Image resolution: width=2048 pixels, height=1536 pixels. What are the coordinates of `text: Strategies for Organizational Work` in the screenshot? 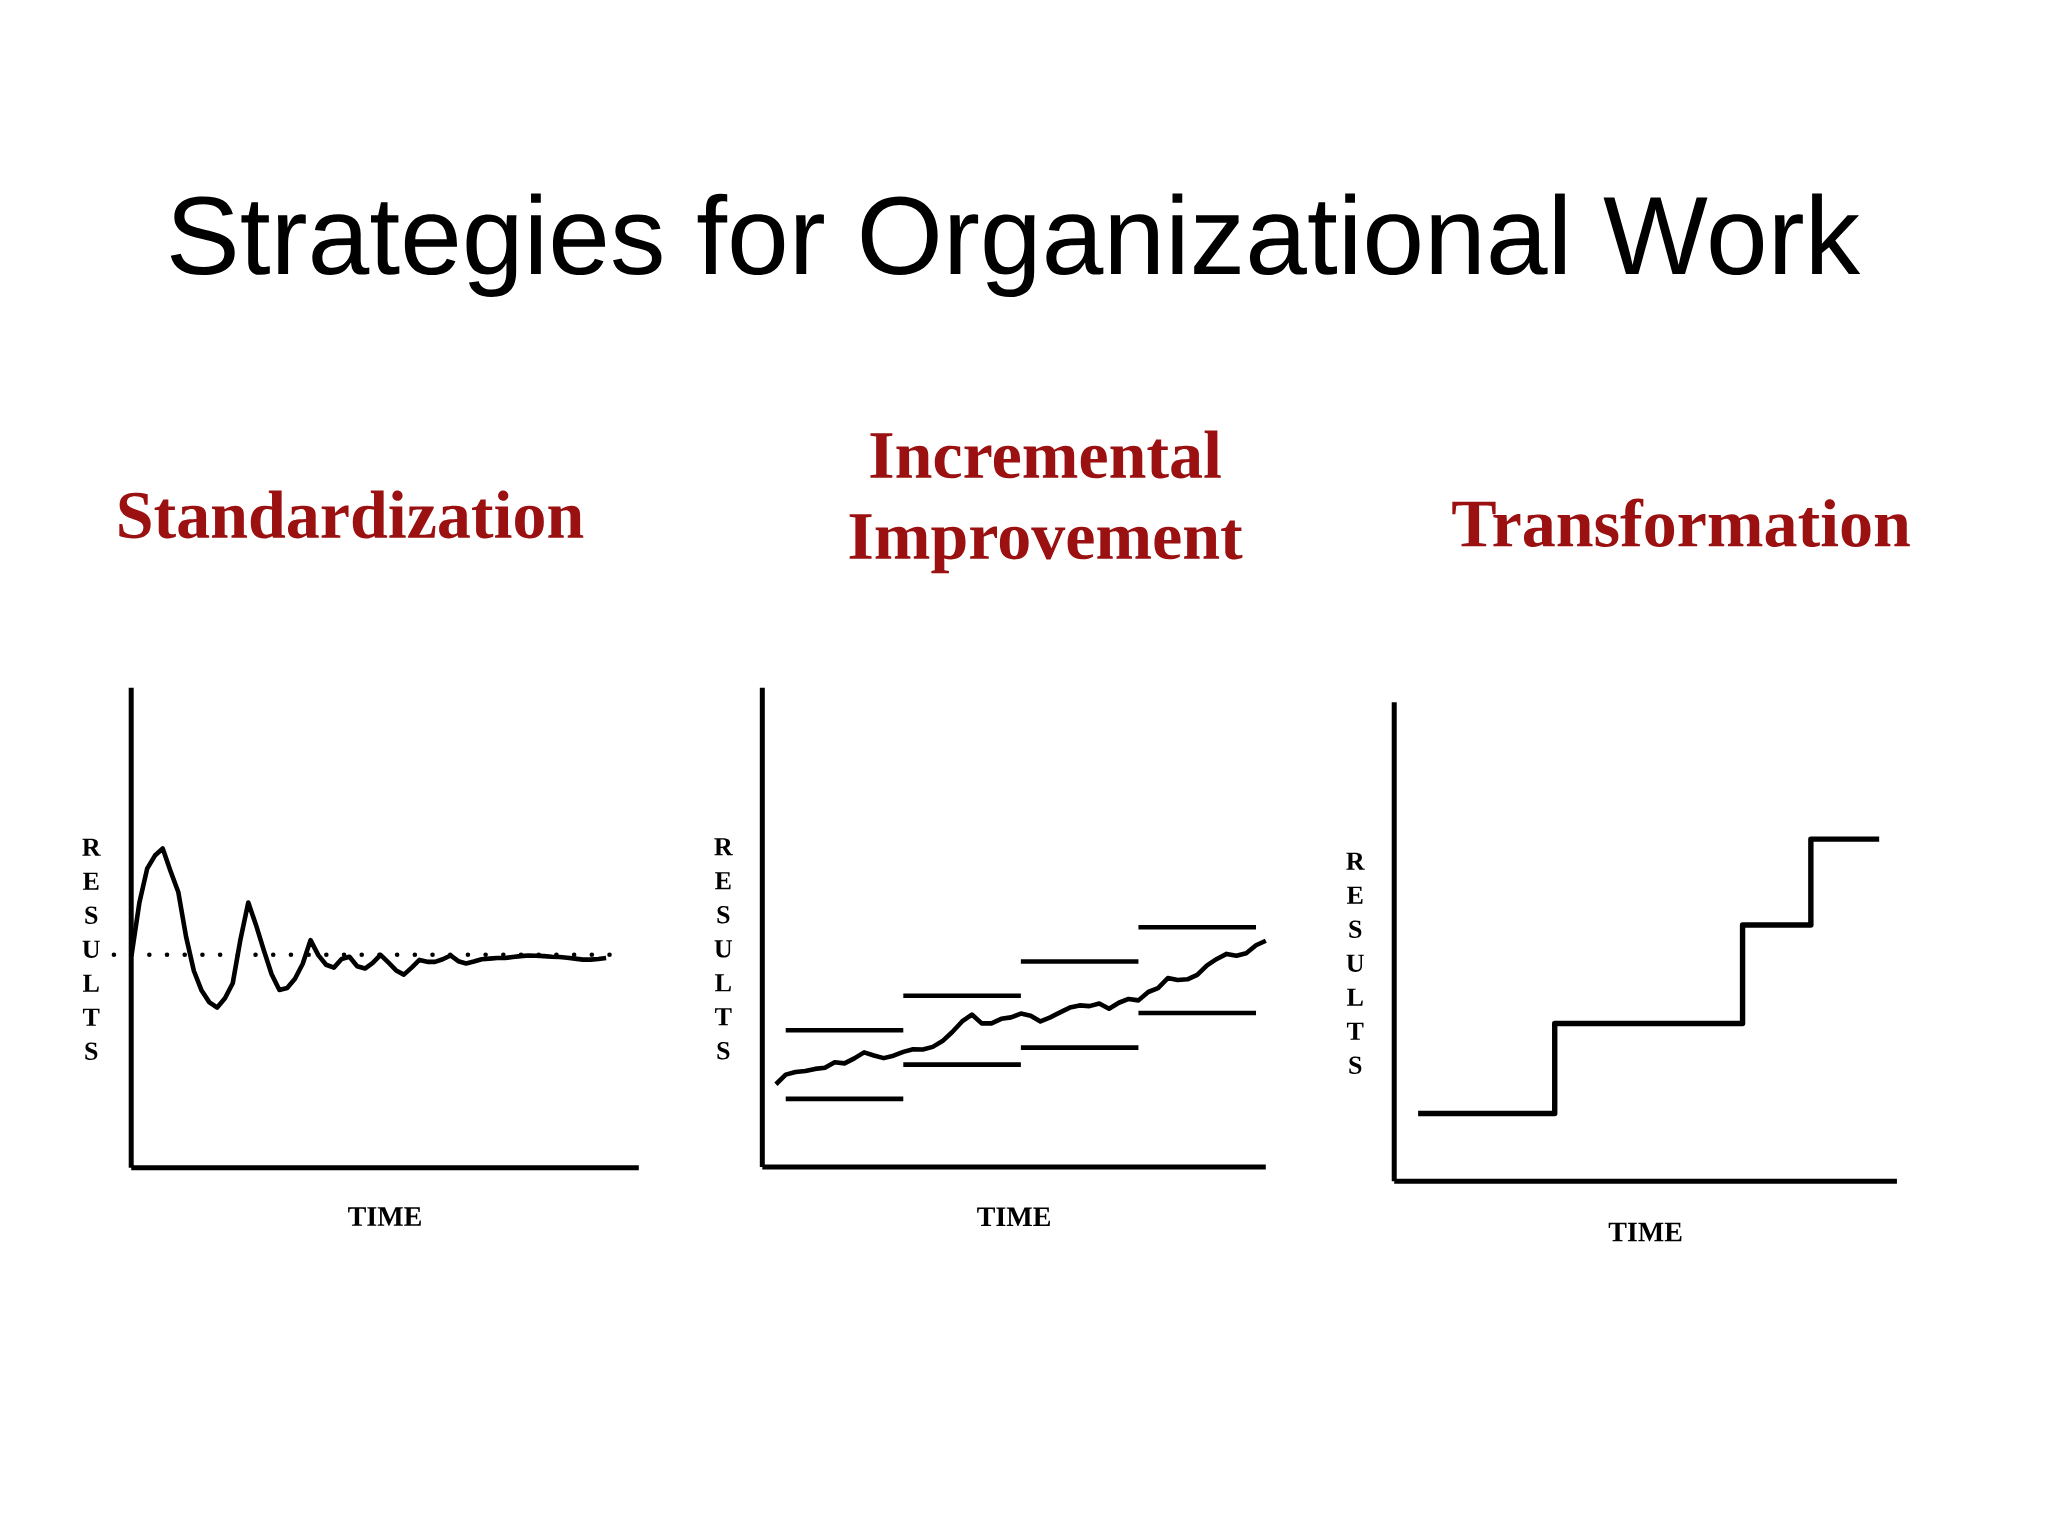 It's located at (1015, 245).